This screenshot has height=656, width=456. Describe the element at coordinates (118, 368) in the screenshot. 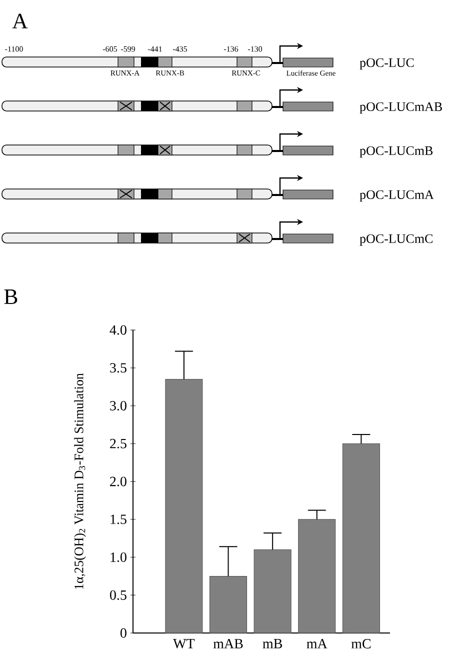

I see `y-tick-label: 3.5` at that location.